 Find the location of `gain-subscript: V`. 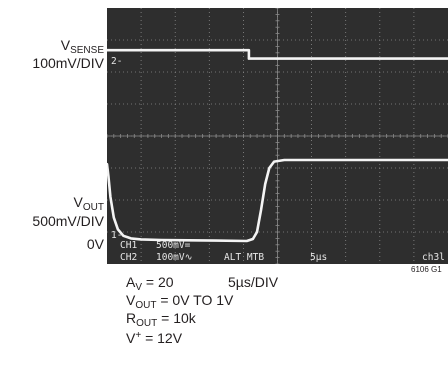

gain-subscript: V is located at coordinates (139, 287).